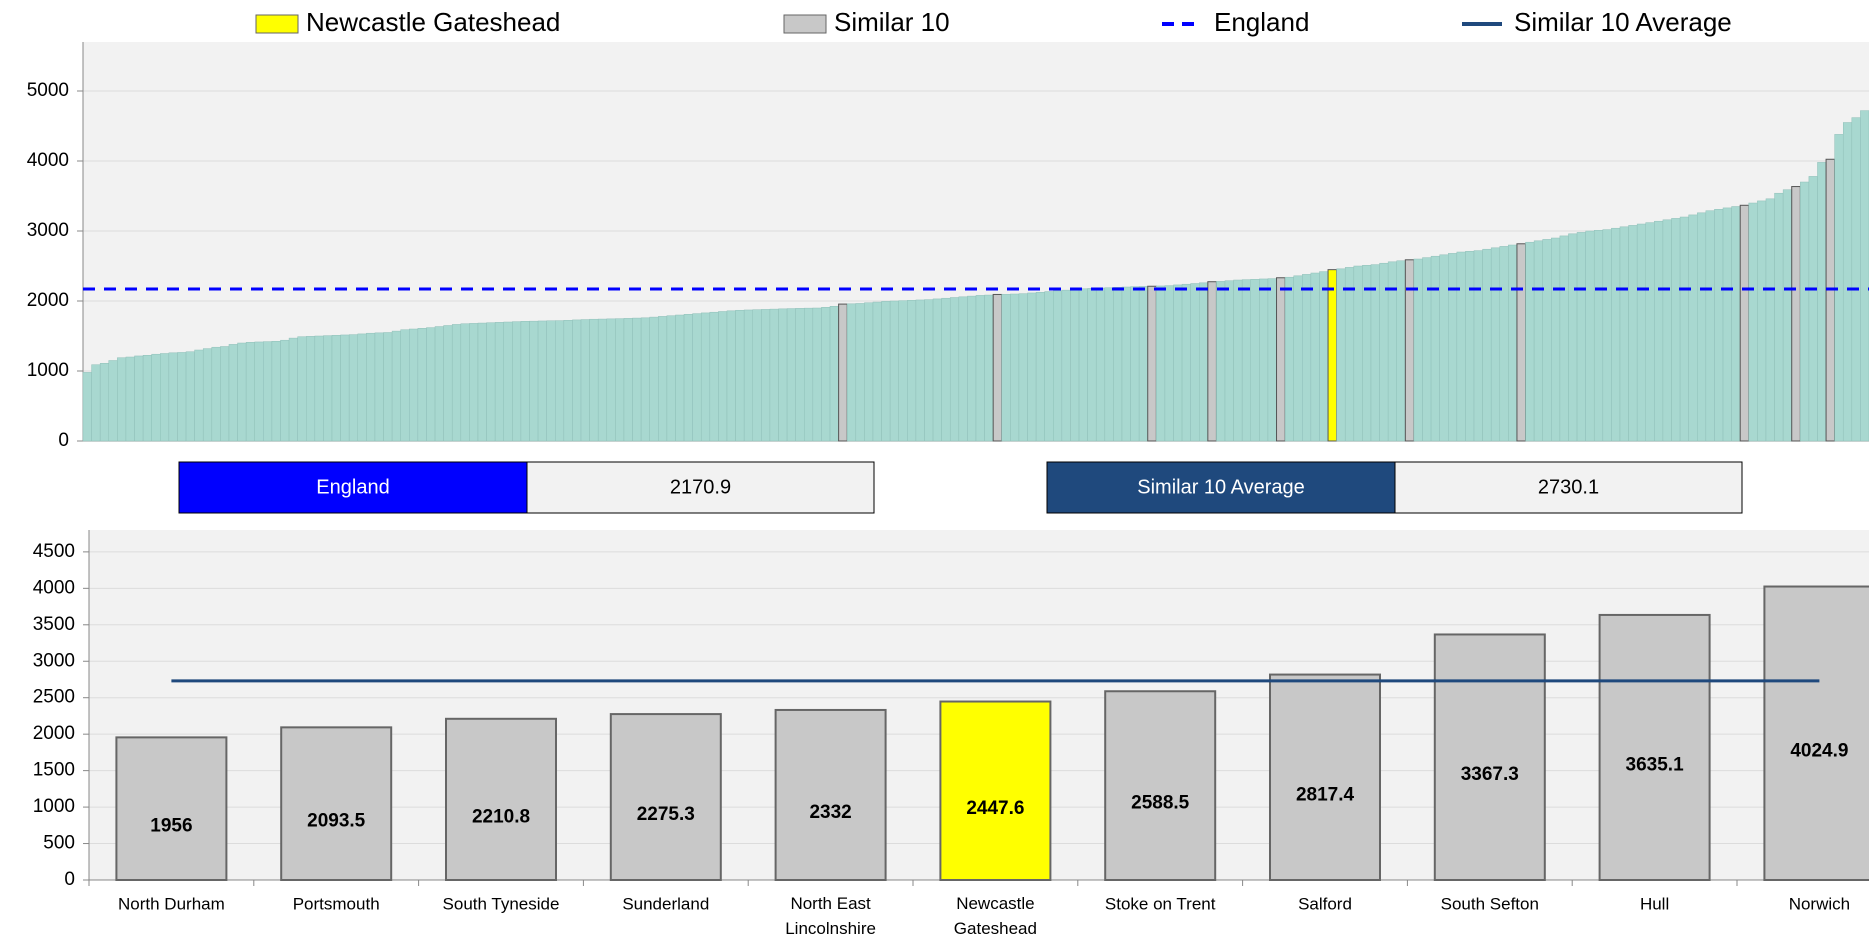 This screenshot has width=1869, height=939. I want to click on summary-label-box, so click(353, 487).